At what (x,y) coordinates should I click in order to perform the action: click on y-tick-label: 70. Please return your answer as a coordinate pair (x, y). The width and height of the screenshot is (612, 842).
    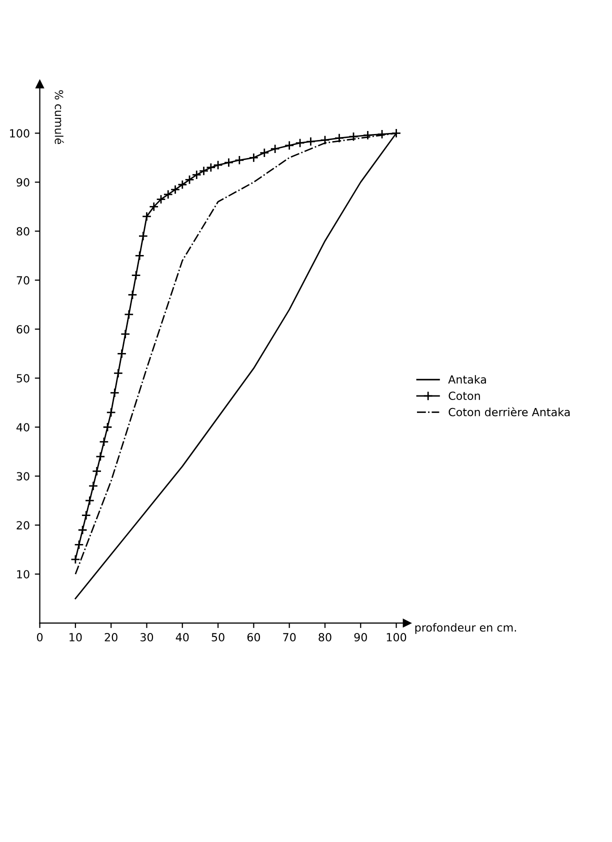
    Looking at the image, I should click on (23, 280).